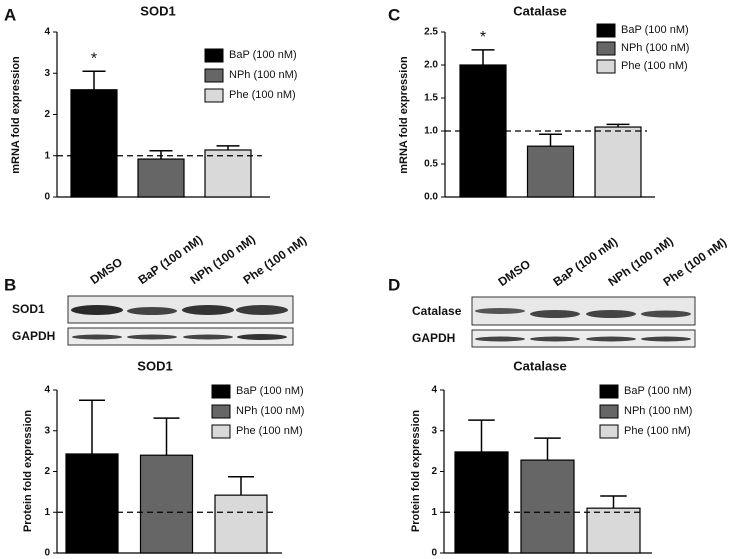 Image resolution: width=733 pixels, height=559 pixels. I want to click on panel-letter: D, so click(394, 284).